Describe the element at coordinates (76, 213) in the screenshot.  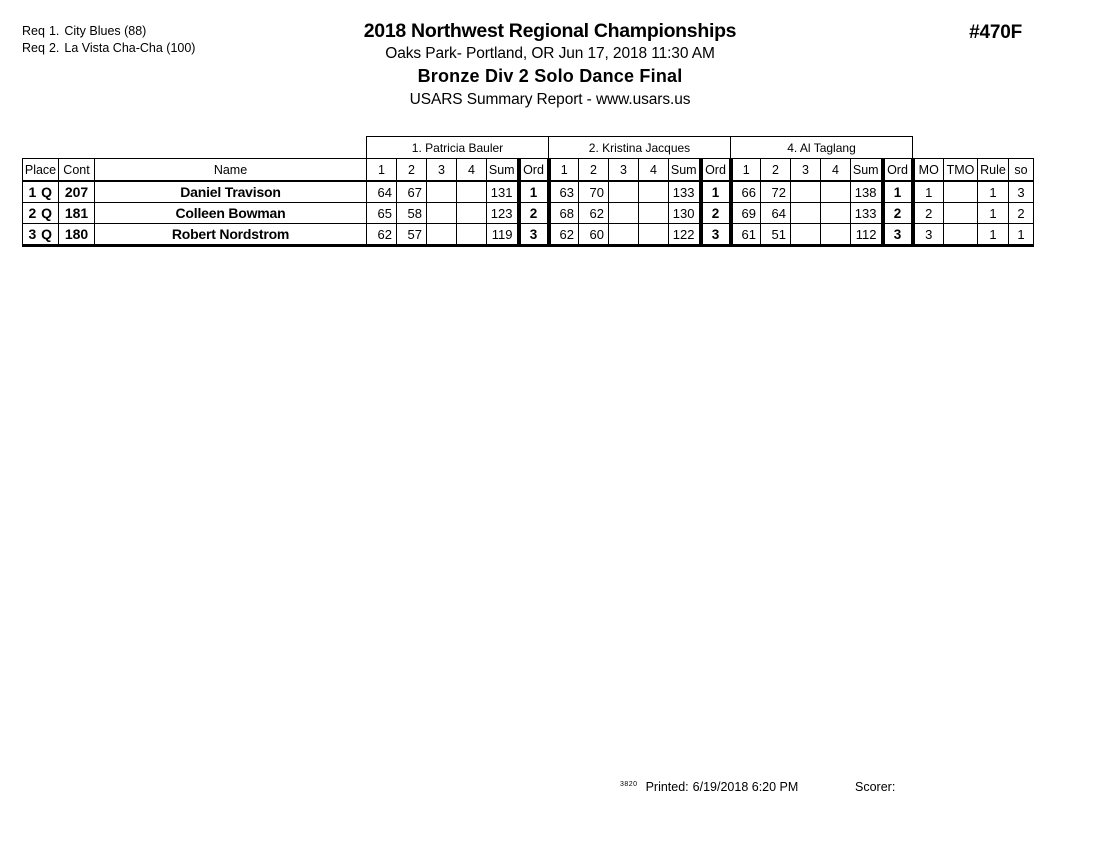
I see `cell-cont: 181` at that location.